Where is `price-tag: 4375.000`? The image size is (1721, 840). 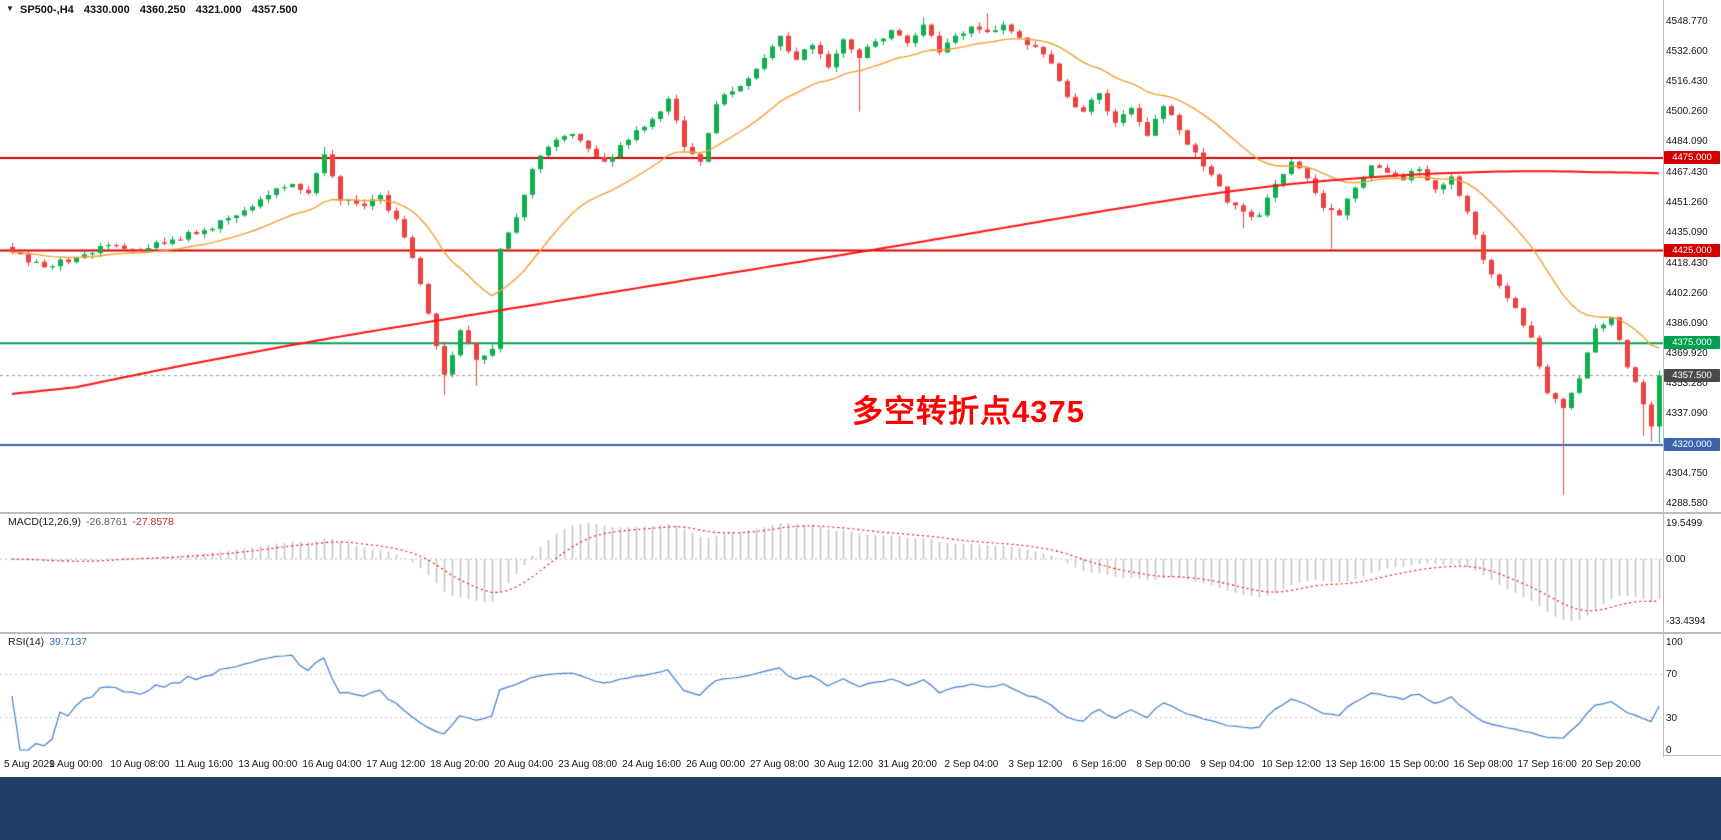 price-tag: 4375.000 is located at coordinates (1692, 343).